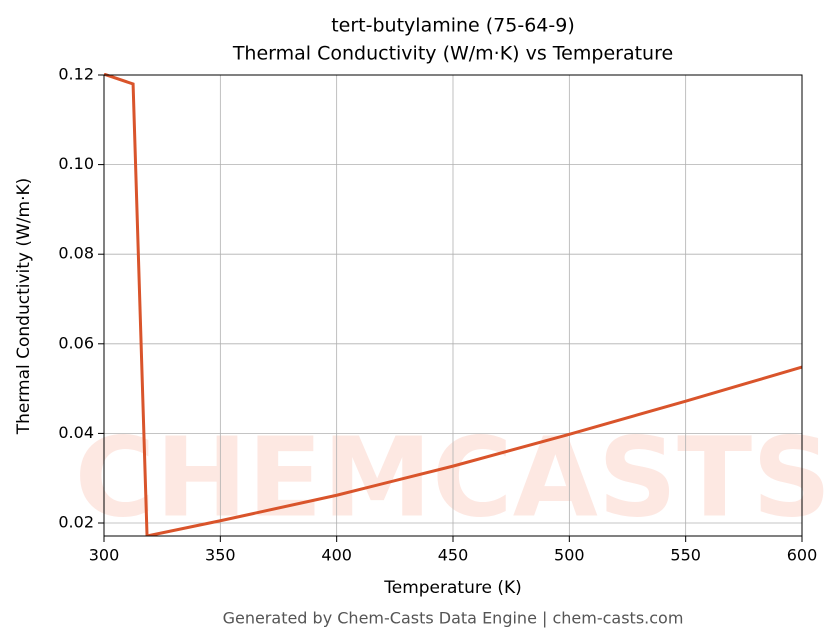 This screenshot has width=836, height=644. What do you see at coordinates (76, 253) in the screenshot?
I see `y-tick-label: 0.08` at bounding box center [76, 253].